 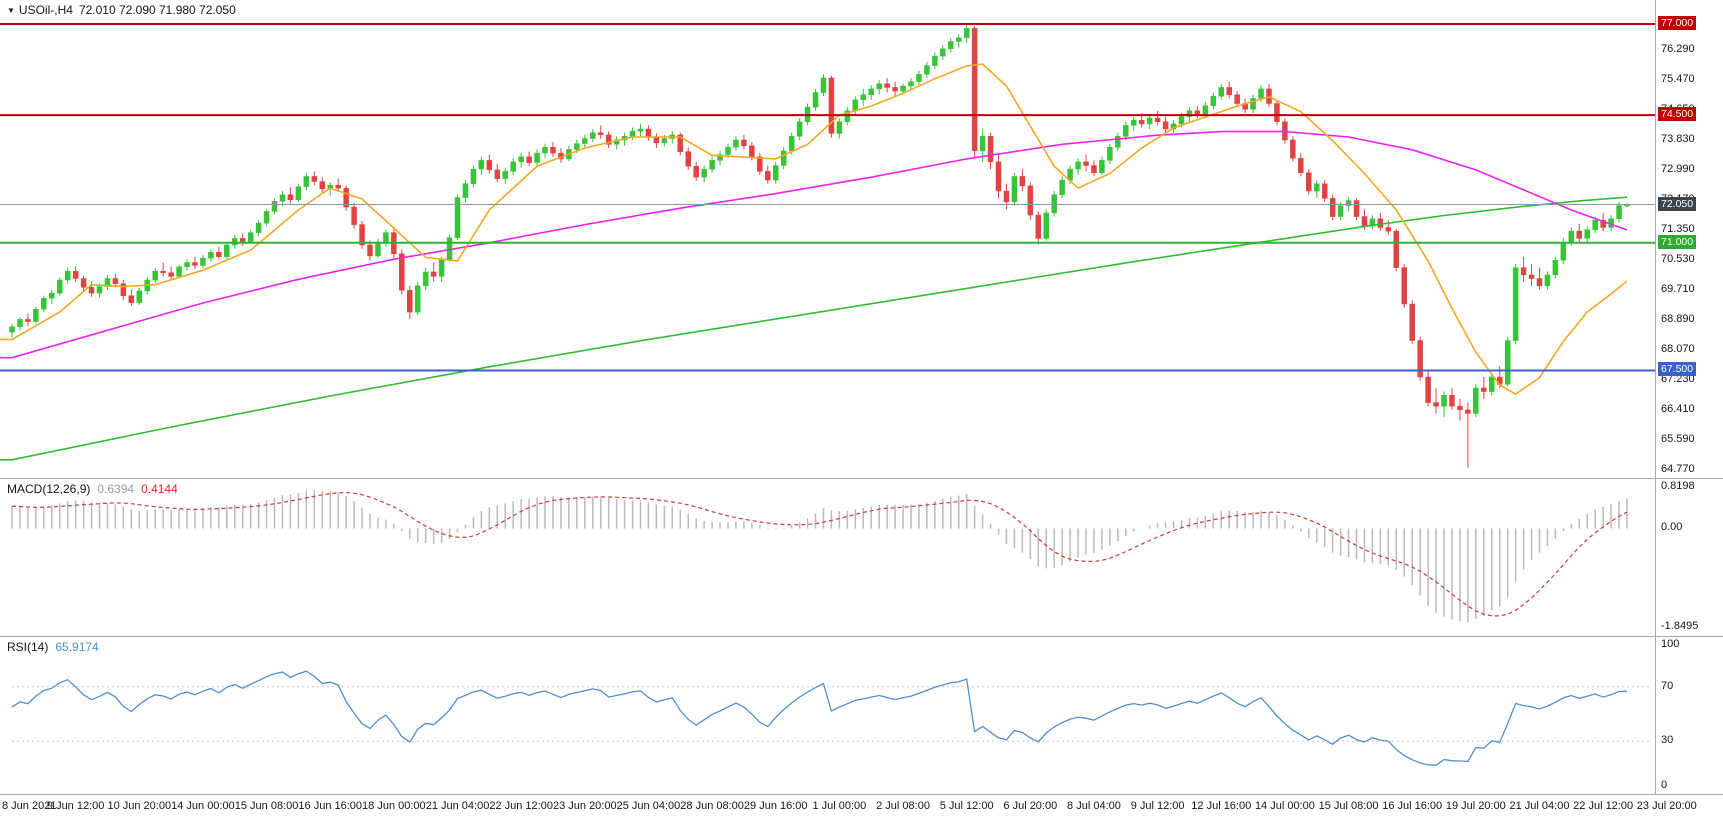 I want to click on rsi-axis-70-label: 70, so click(x=1667, y=685).